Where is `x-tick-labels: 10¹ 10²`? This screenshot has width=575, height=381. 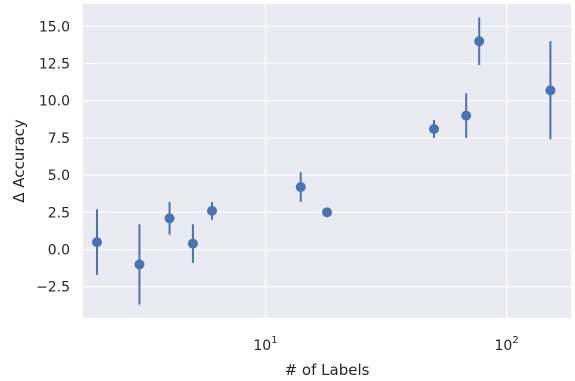
x-tick-labels: 10¹ 10² is located at coordinates (385, 344).